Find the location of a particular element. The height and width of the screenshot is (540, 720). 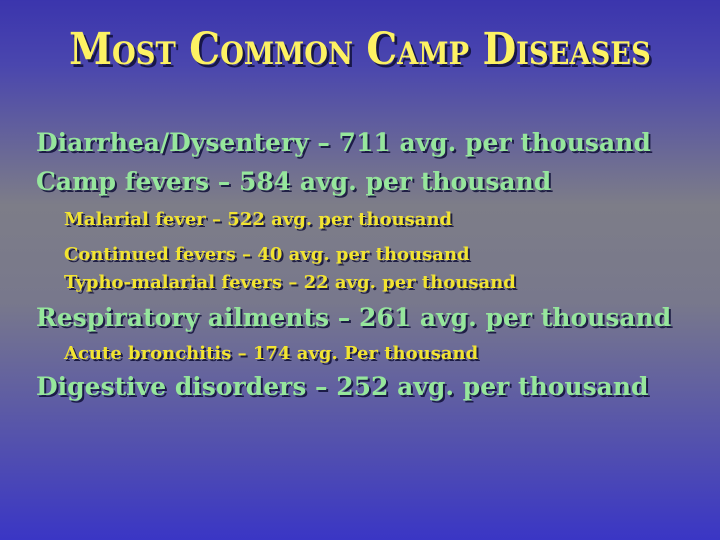

stat-line-continued-fevers: Continued fevers – 40 avg. per thousand is located at coordinates (267, 254).